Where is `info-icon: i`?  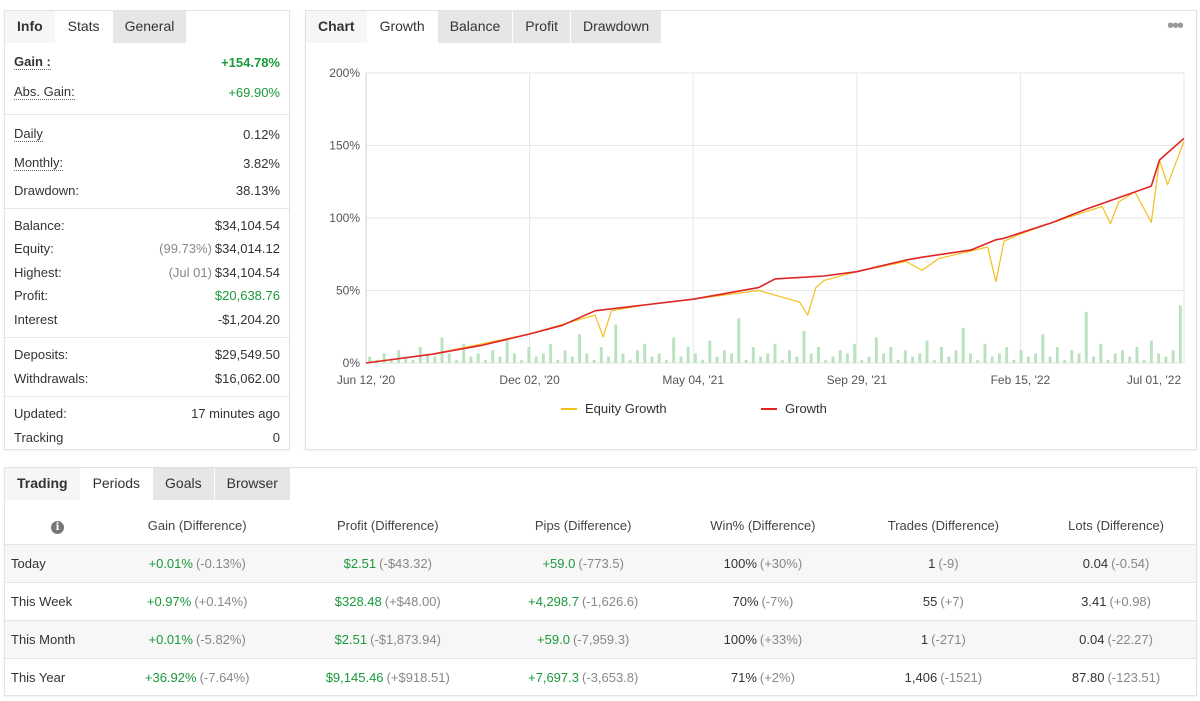 info-icon: i is located at coordinates (57, 527).